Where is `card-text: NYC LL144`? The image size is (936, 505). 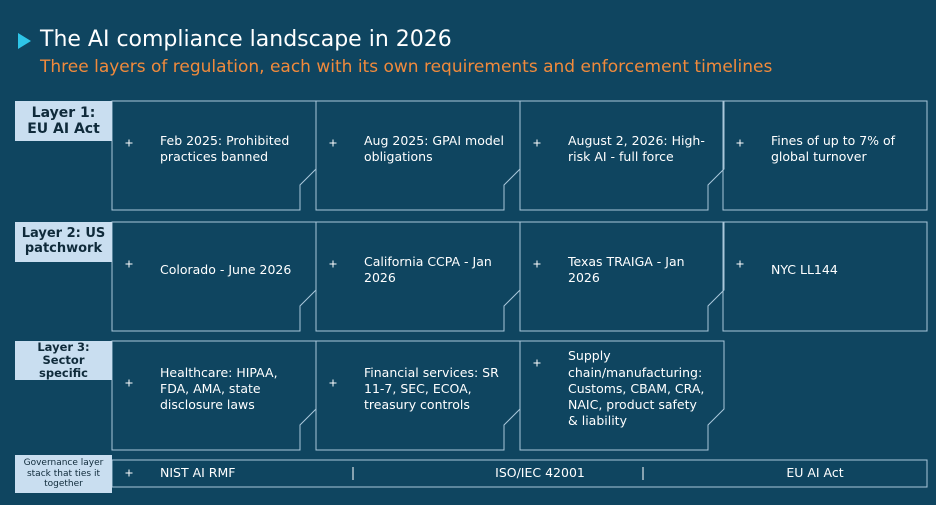 card-text: NYC LL144 is located at coordinates (804, 269).